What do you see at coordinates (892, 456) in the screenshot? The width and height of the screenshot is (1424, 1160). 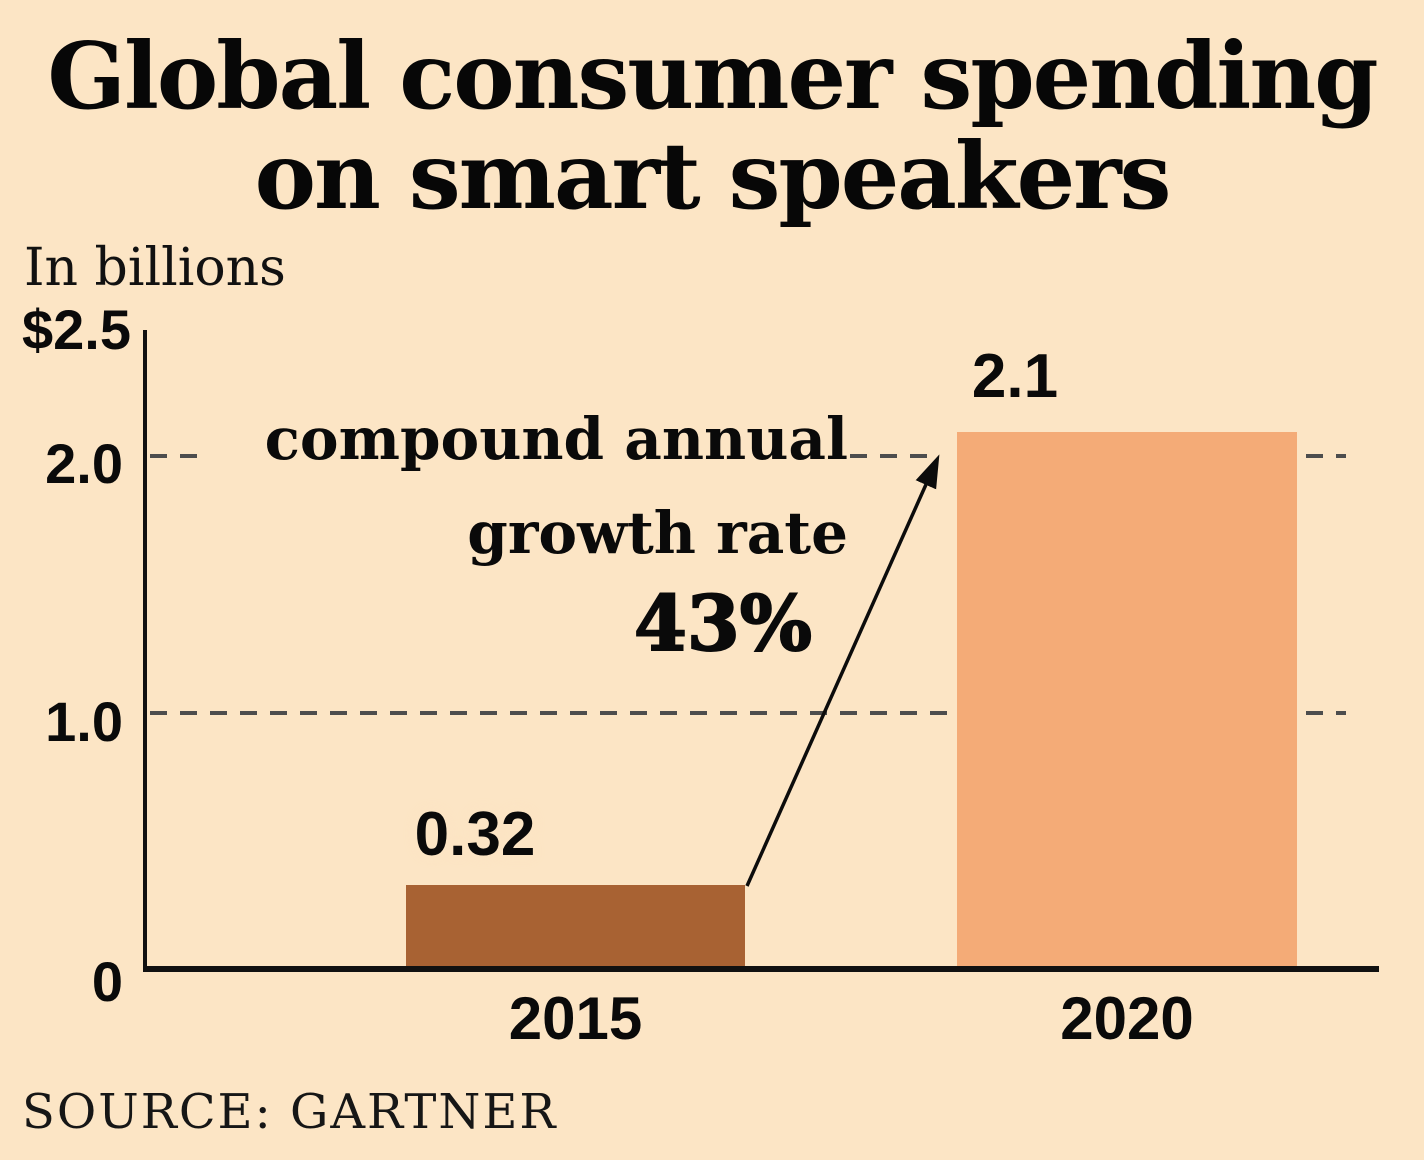 I see `gridline-2.0-mid-segment` at bounding box center [892, 456].